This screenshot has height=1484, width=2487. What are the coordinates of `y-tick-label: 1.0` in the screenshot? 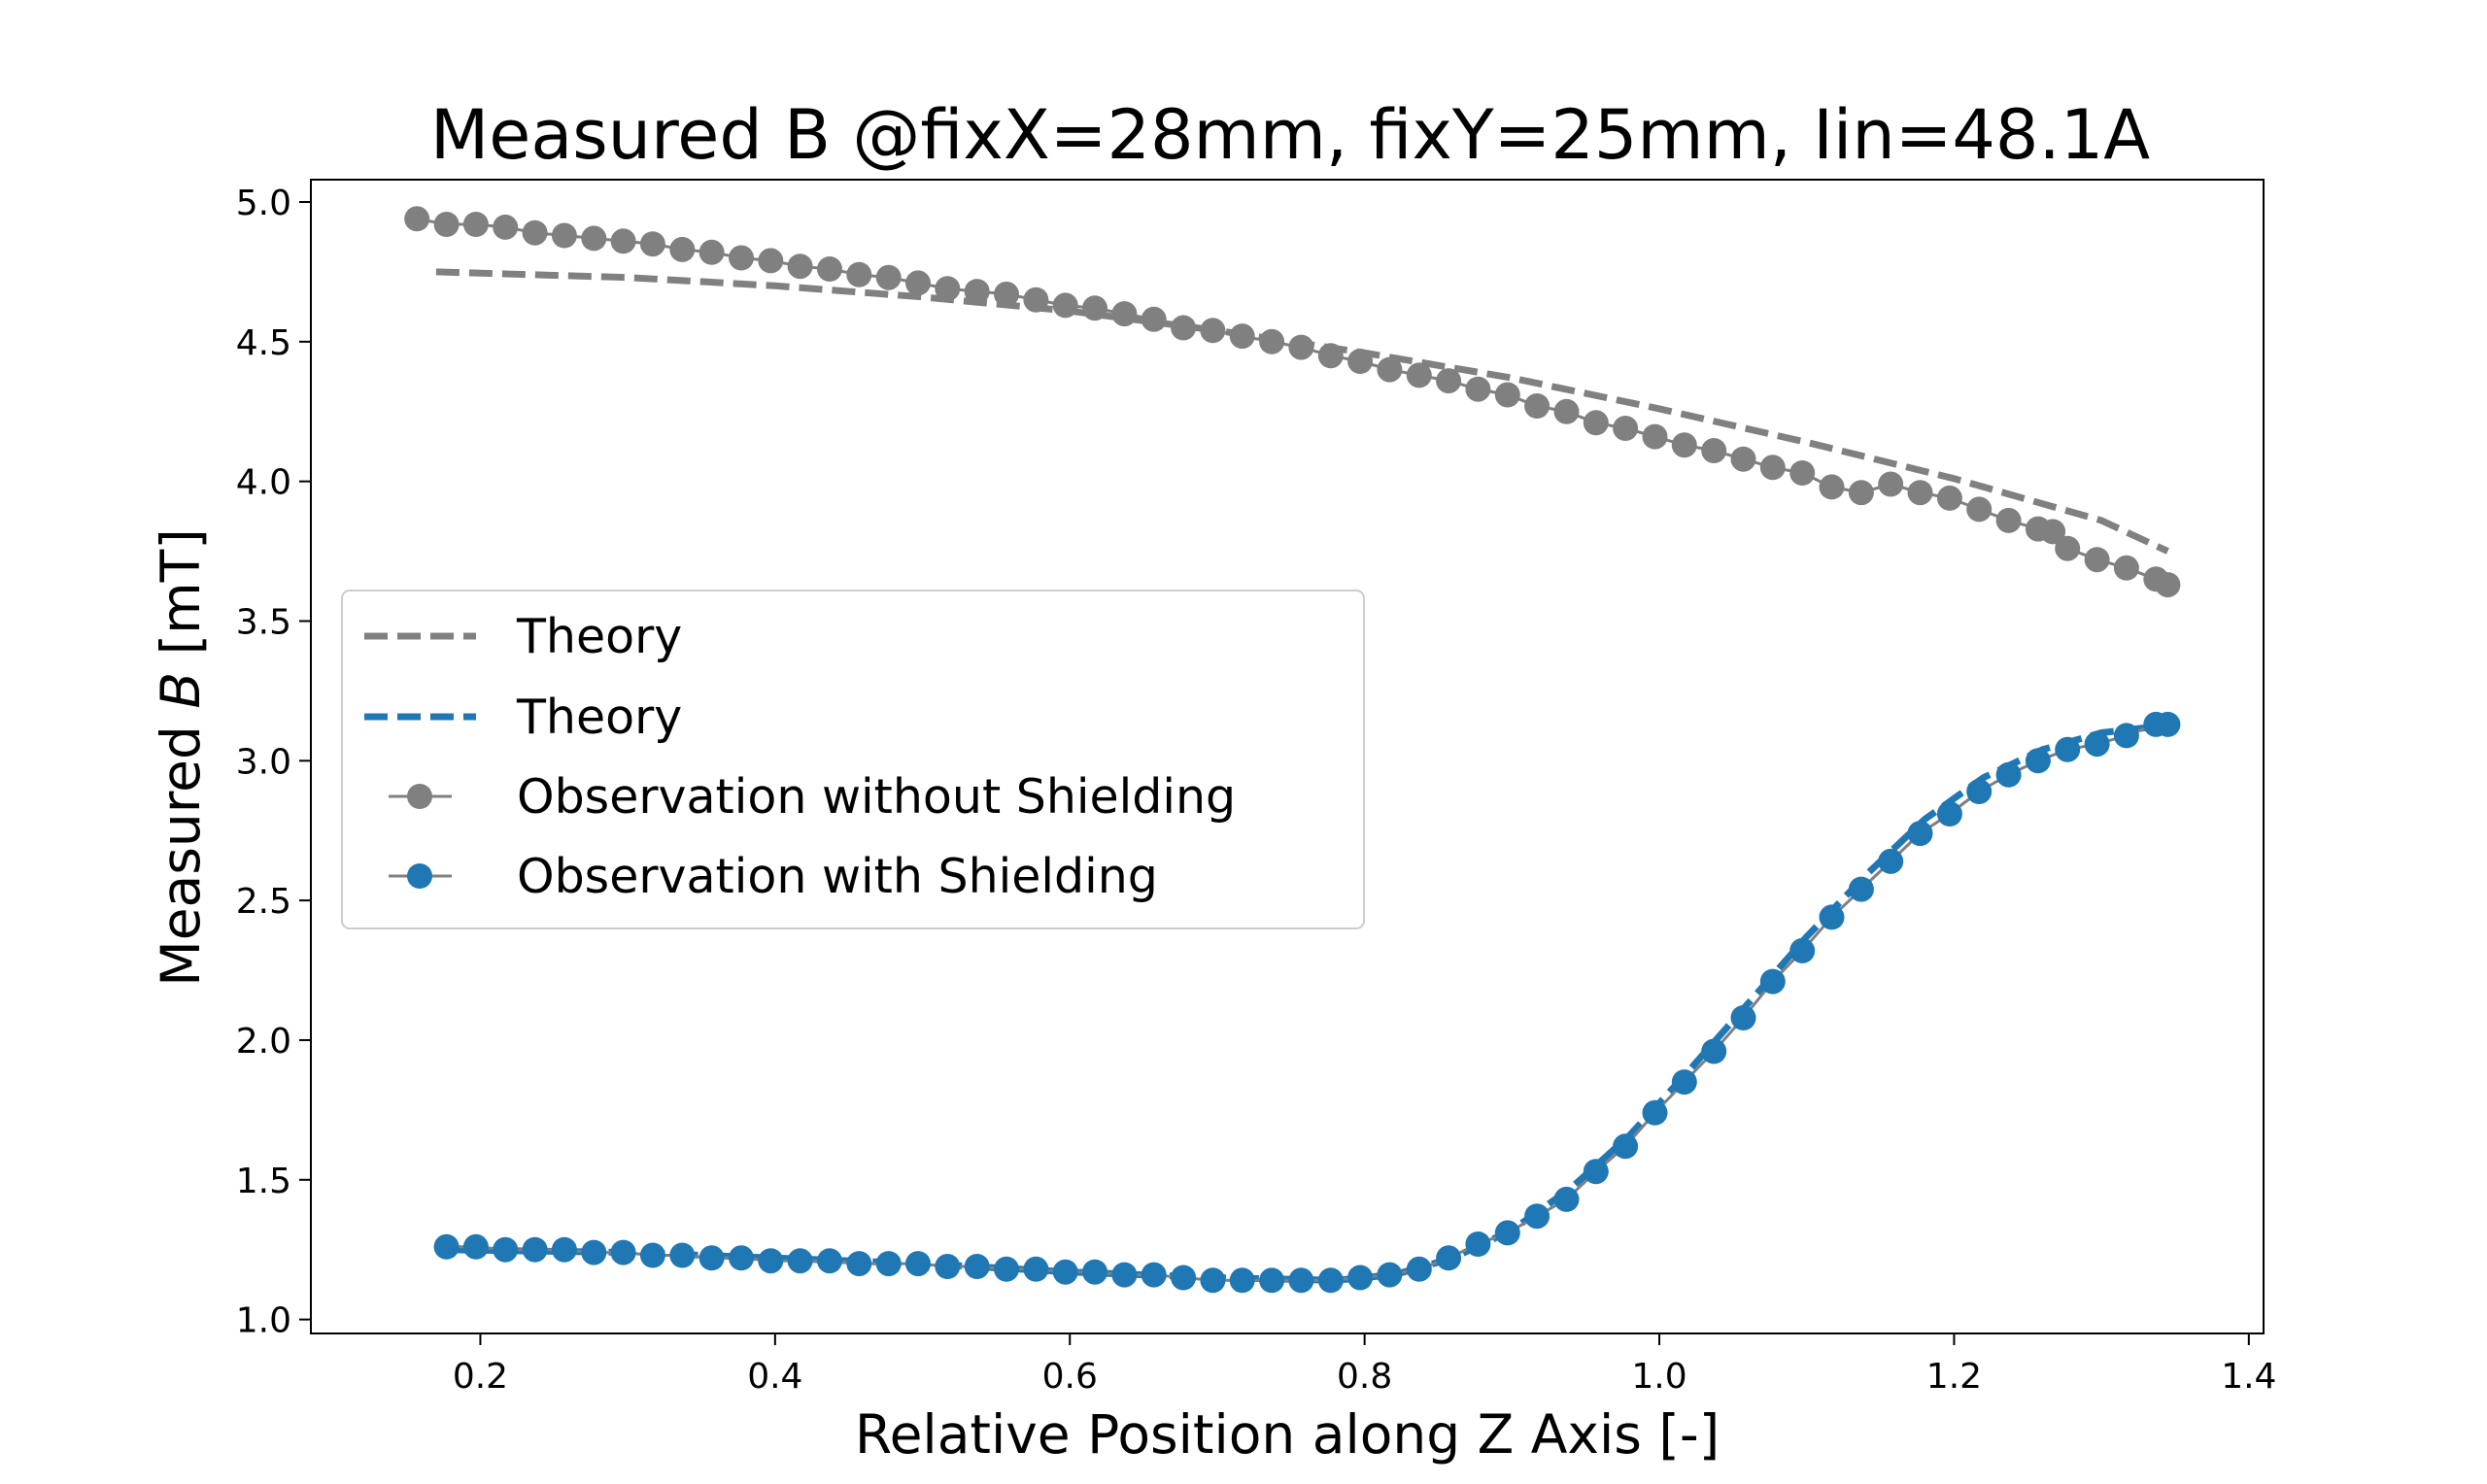 It's located at (263, 1321).